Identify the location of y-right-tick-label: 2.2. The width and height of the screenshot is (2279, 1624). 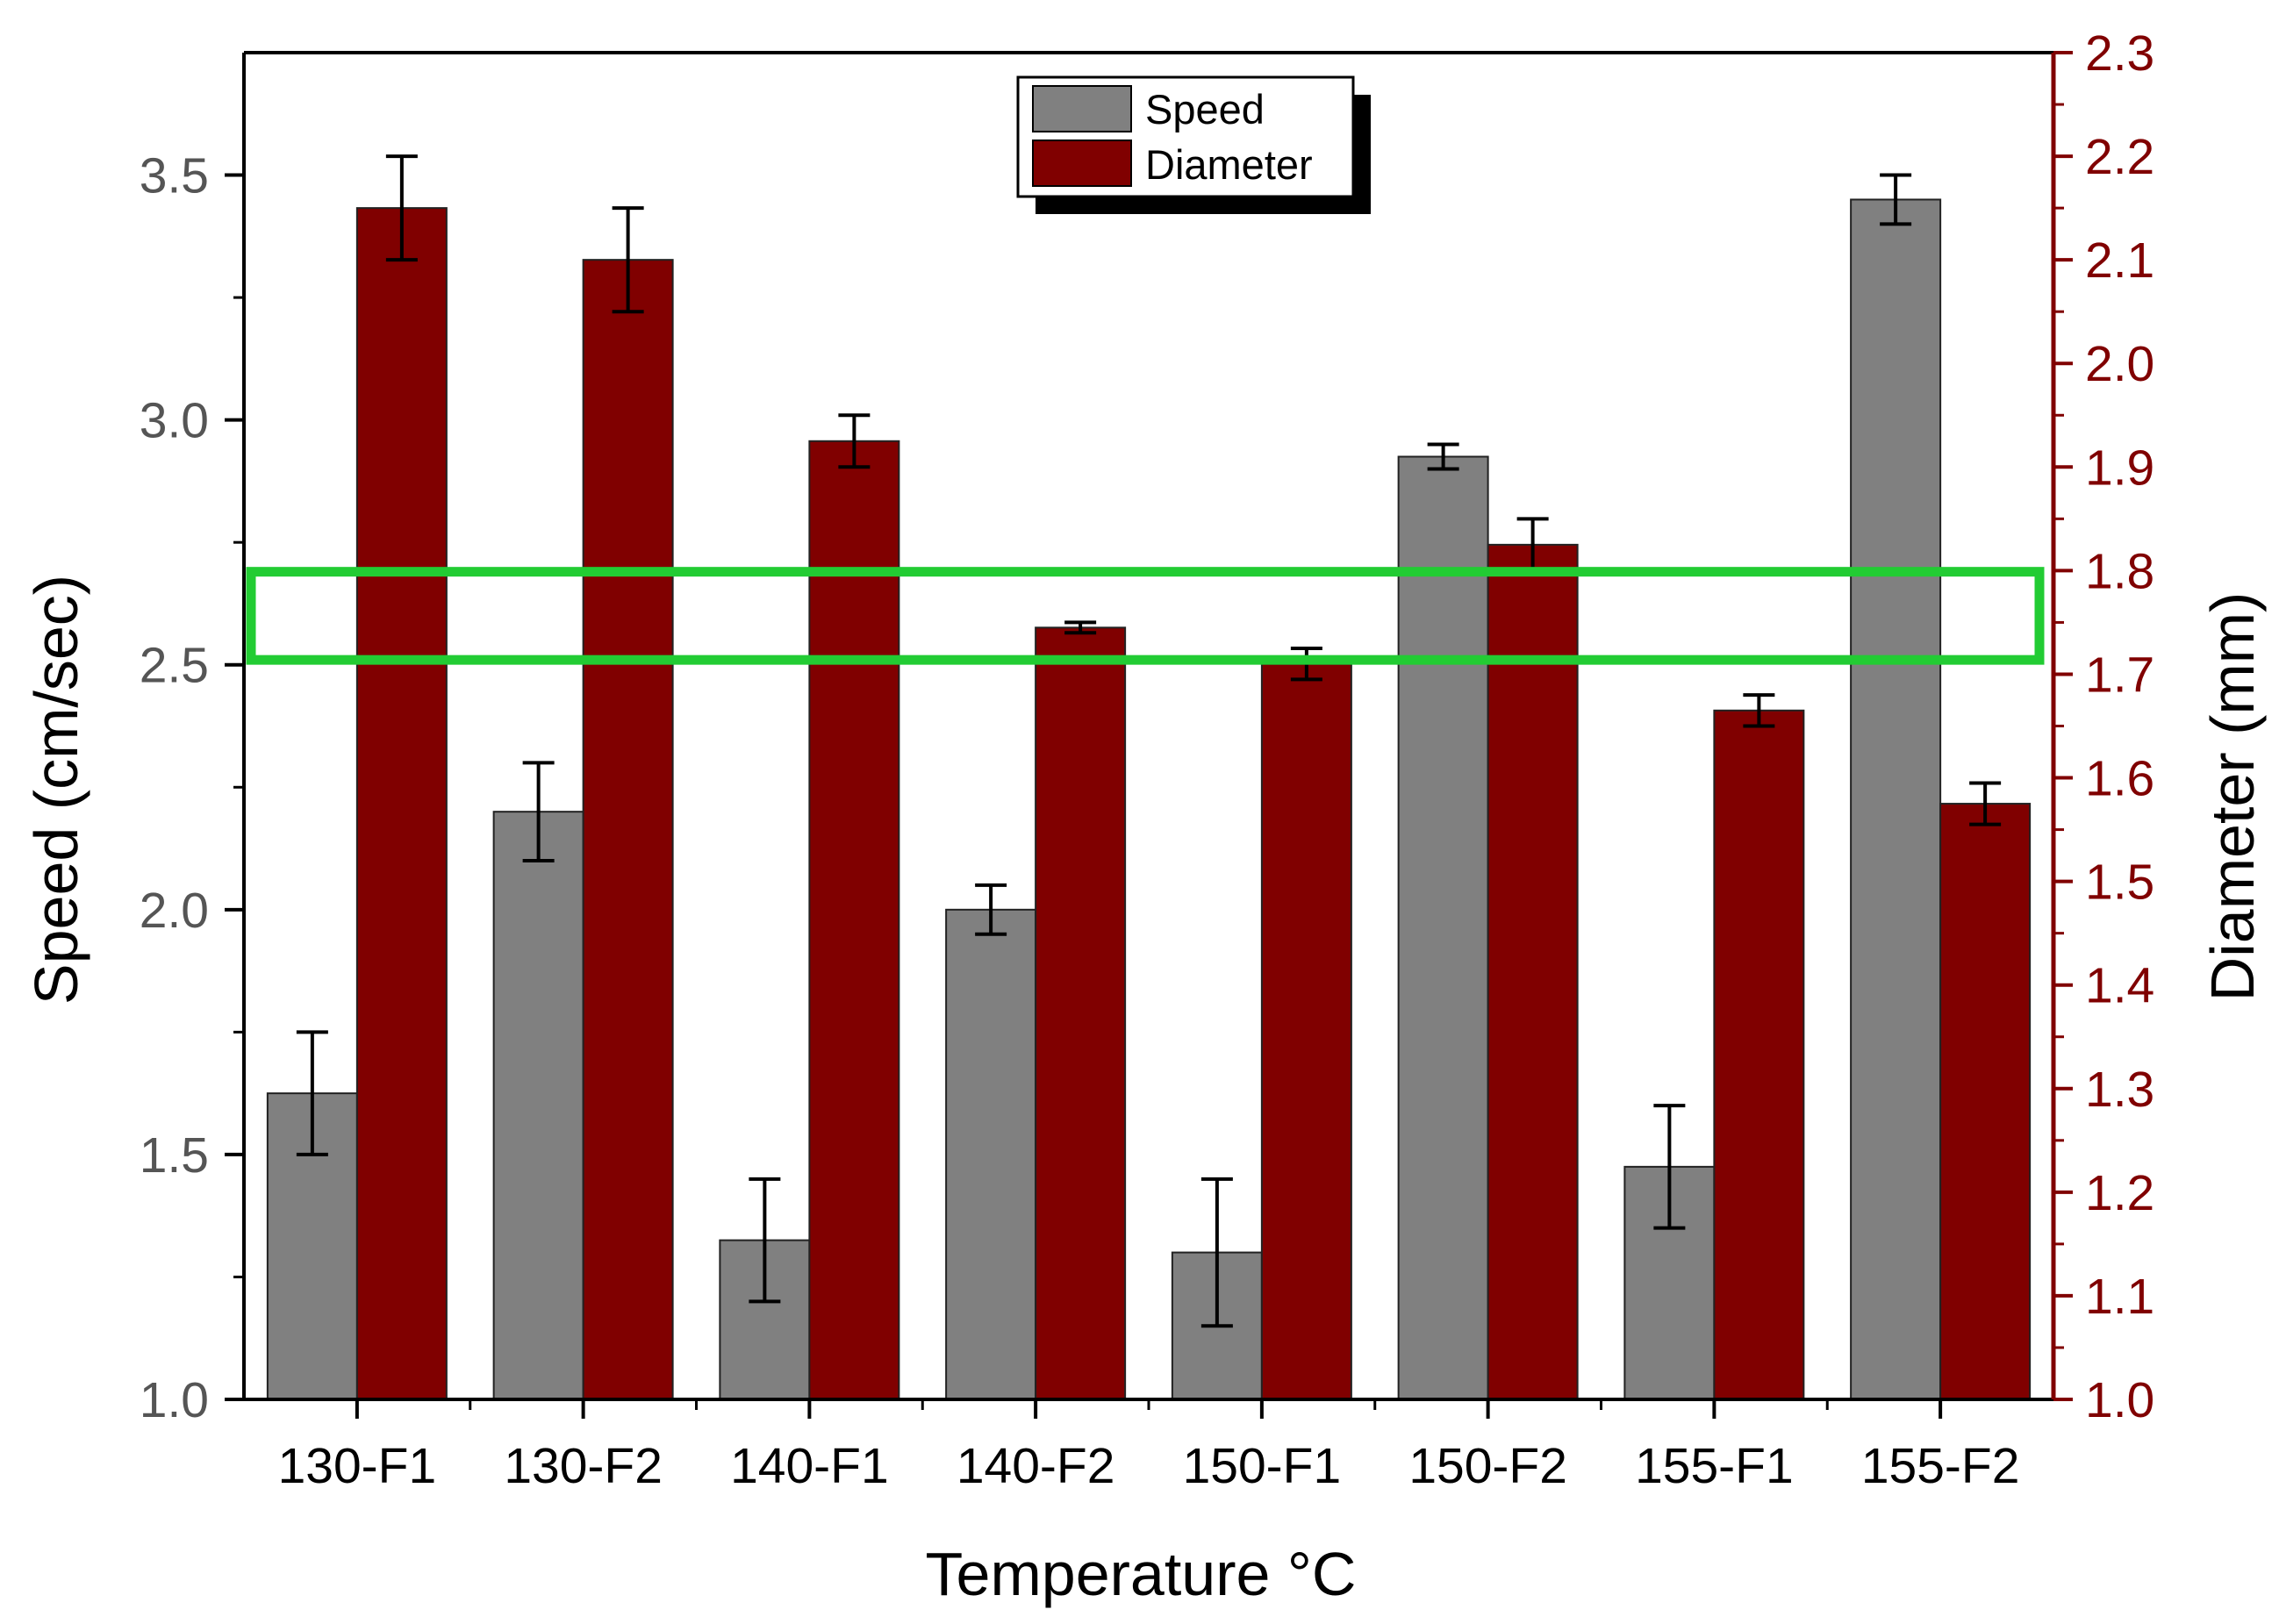
(2119, 157).